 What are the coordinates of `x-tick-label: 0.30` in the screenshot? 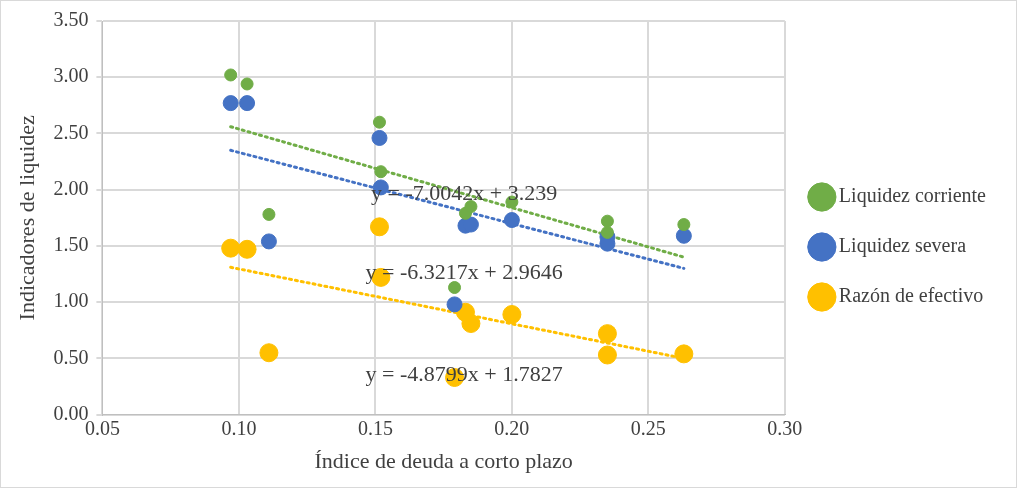 It's located at (785, 427).